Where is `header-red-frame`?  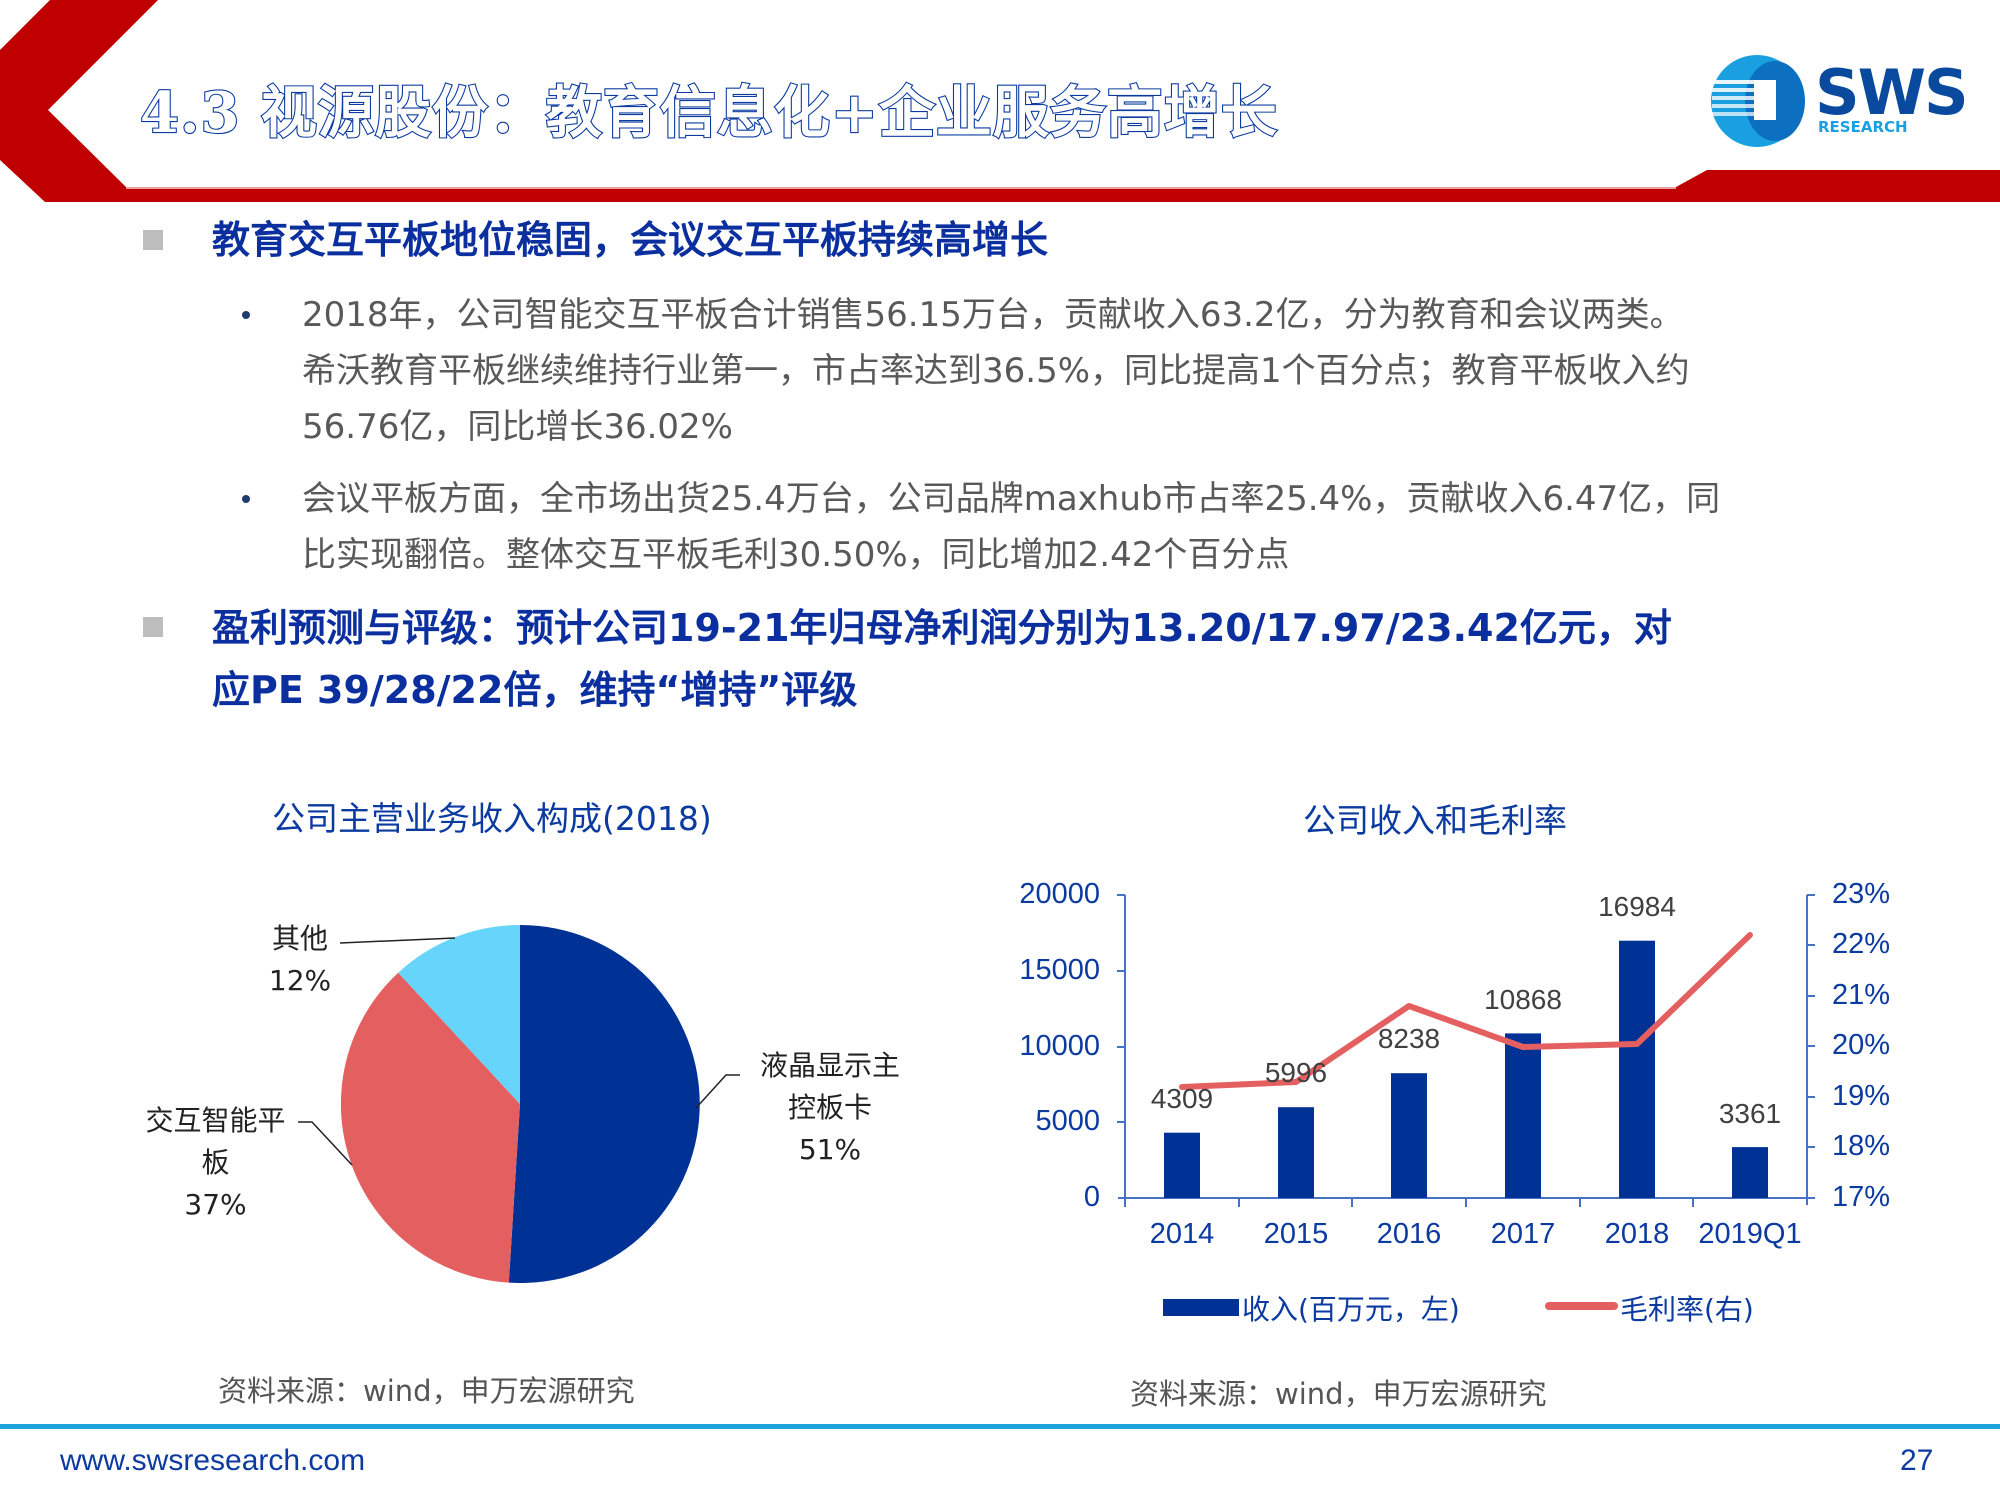
header-red-frame is located at coordinates (1000, 101).